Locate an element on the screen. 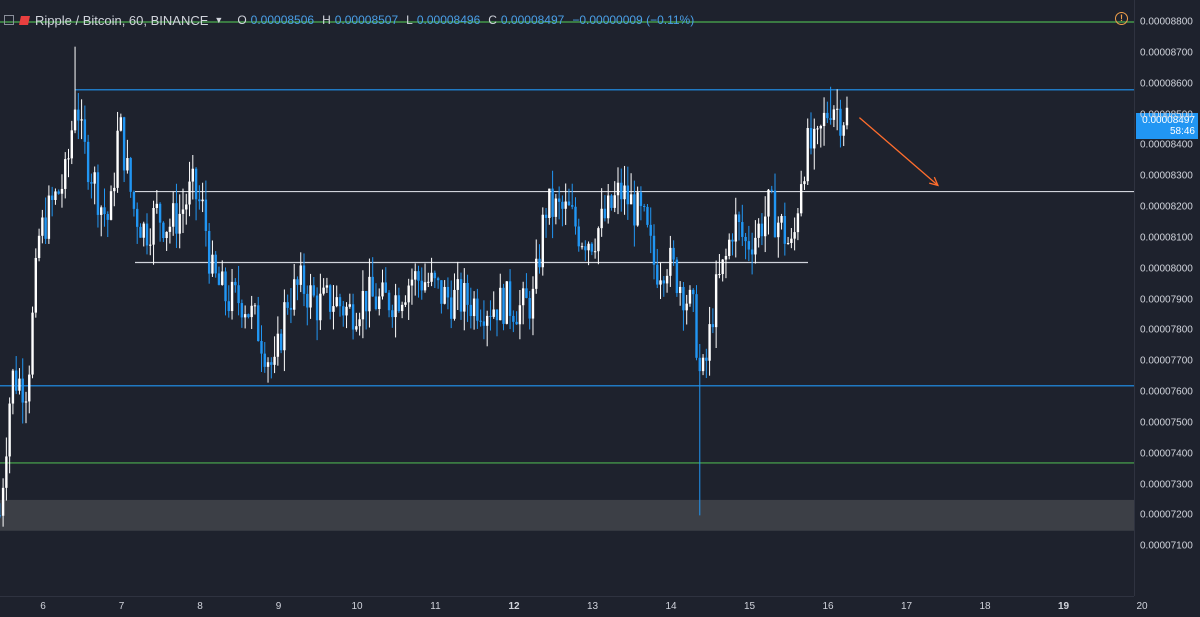 The height and width of the screenshot is (617, 1200). current-price-label: 0.00008497 is located at coordinates (1168, 120).